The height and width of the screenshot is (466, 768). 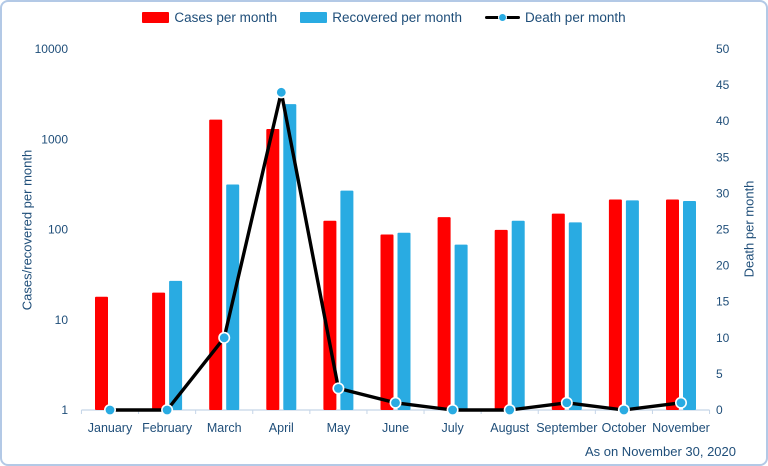 What do you see at coordinates (723, 85) in the screenshot?
I see `right-axis-tick-label: 45` at bounding box center [723, 85].